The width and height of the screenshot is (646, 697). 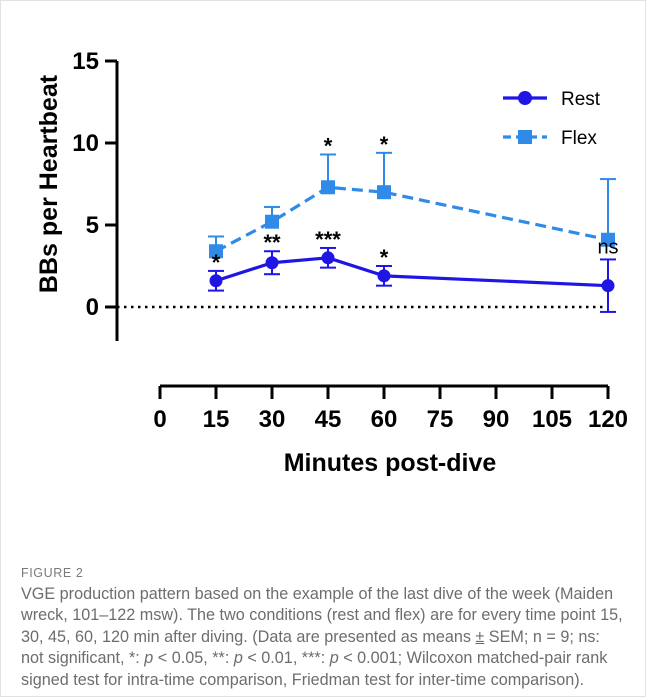 I want to click on x-tick-label: 45, so click(x=328, y=419).